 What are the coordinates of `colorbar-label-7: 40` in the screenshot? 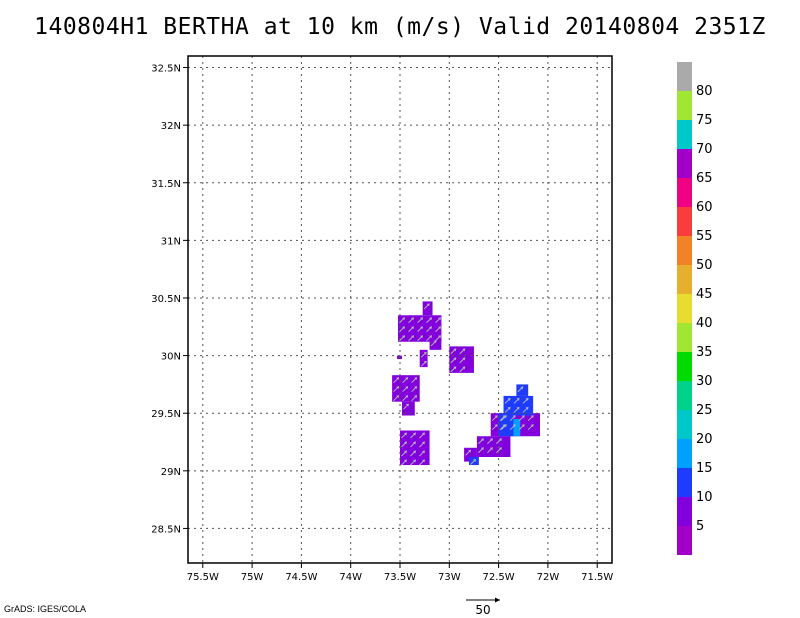 It's located at (704, 323).